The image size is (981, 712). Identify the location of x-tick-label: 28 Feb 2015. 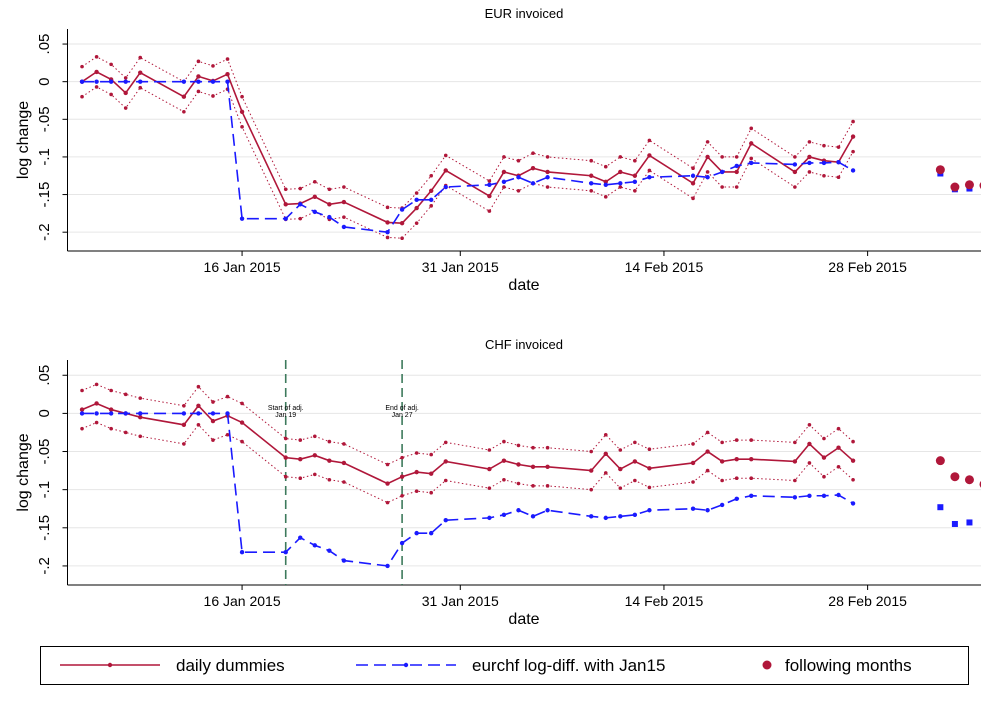
(867, 267).